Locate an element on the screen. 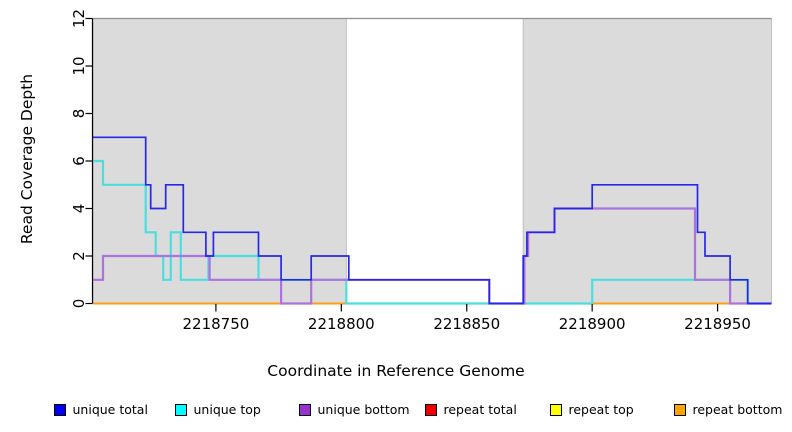 This screenshot has height=432, width=792. legend-label: unique top is located at coordinates (227, 409).